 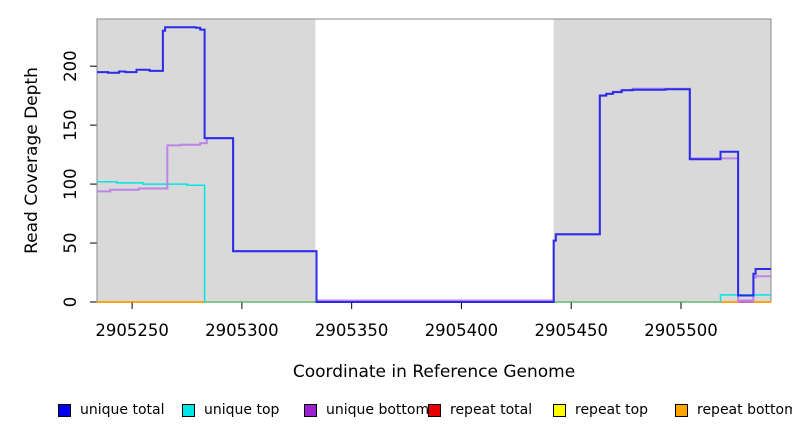 I want to click on legend-item-unique-bottom: unique bottom, so click(x=366, y=410).